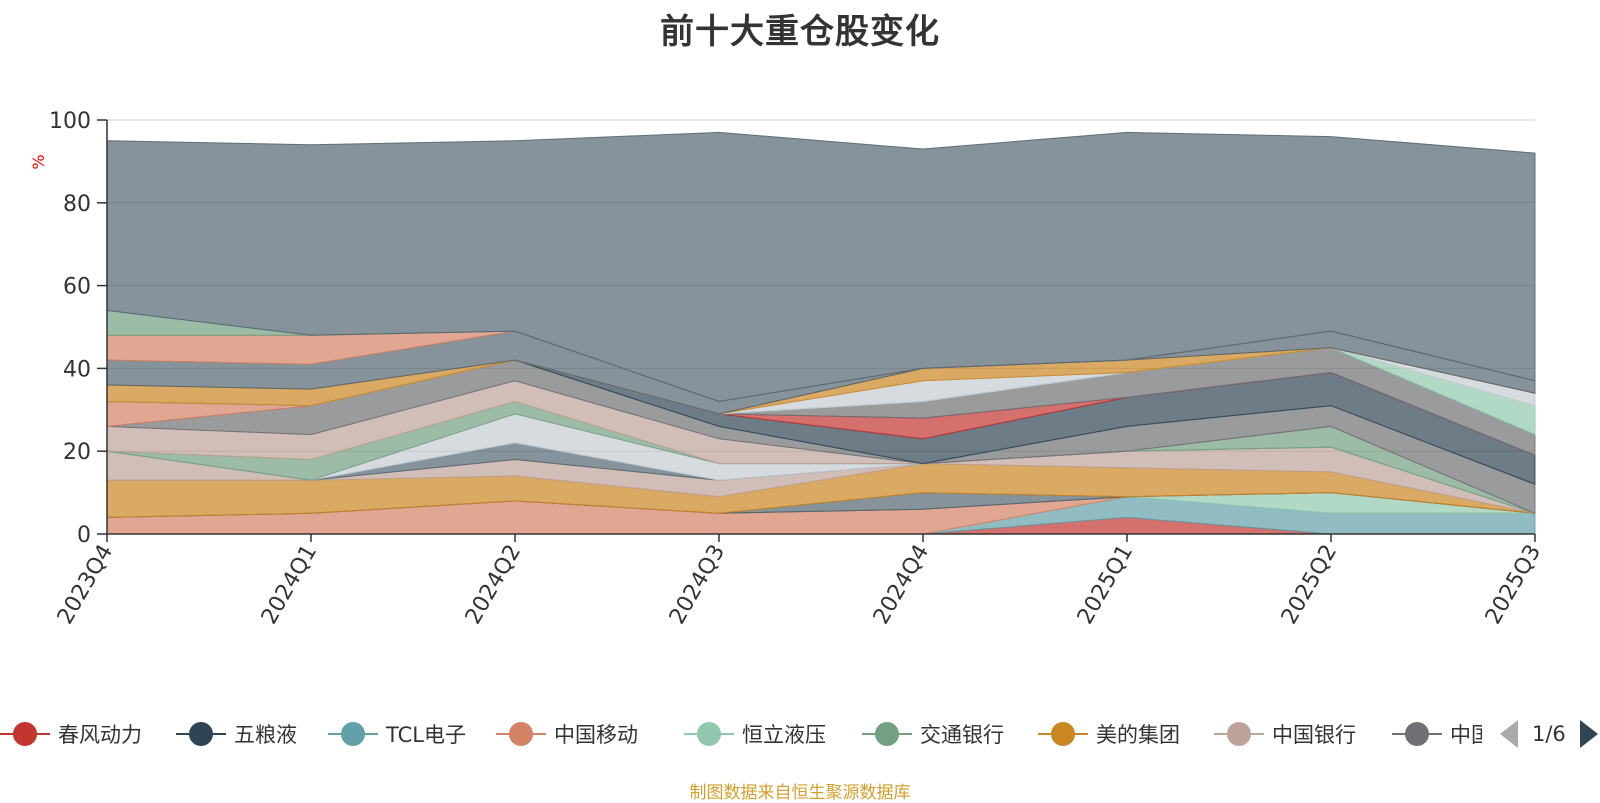 The image size is (1600, 803). I want to click on legend-label: 美的集团, so click(1138, 735).